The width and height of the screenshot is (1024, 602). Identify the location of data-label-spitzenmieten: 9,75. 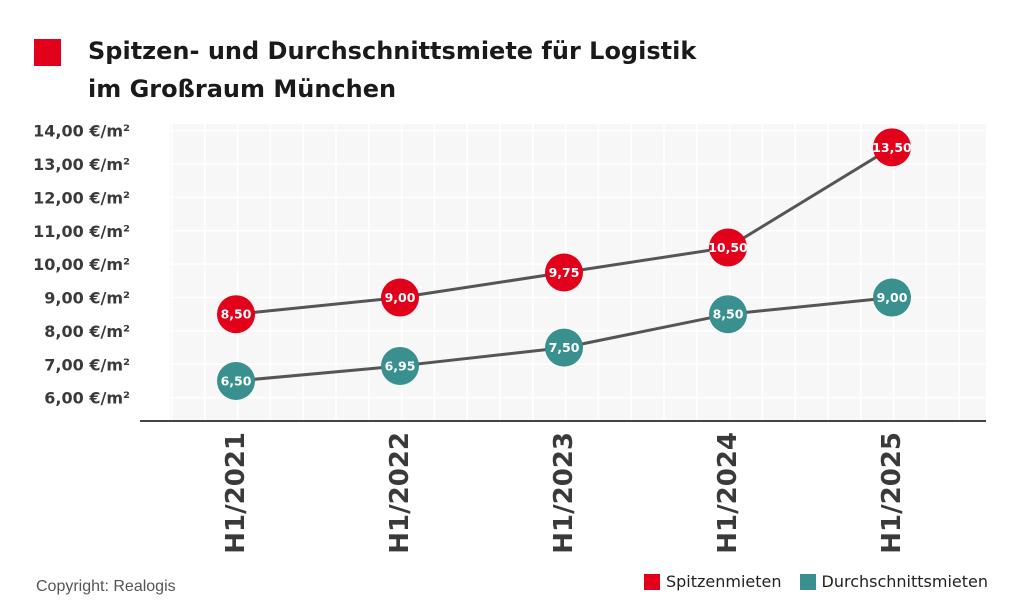
(564, 272).